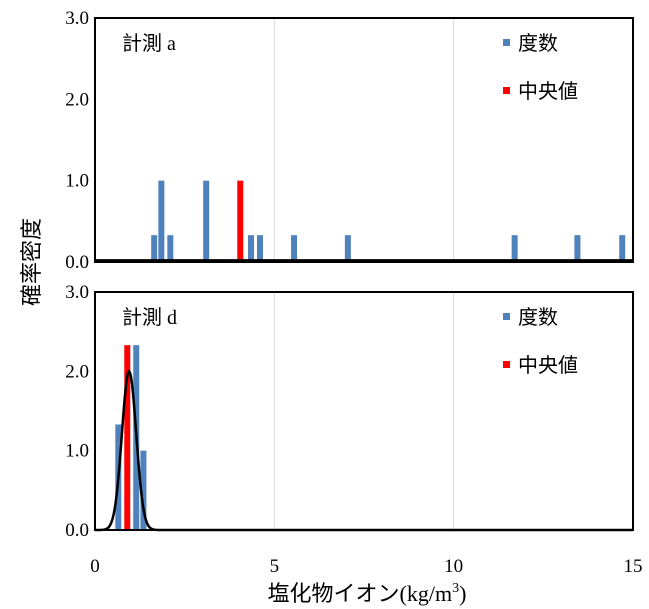 The width and height of the screenshot is (649, 609). What do you see at coordinates (95, 566) in the screenshot?
I see `x-tick-label: 0` at bounding box center [95, 566].